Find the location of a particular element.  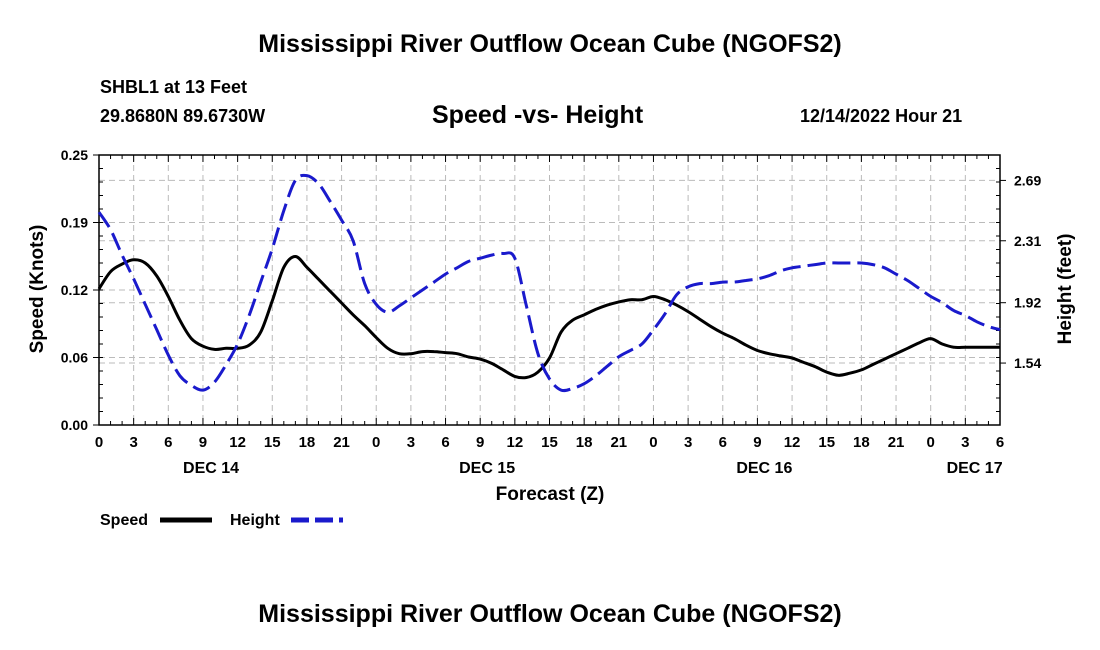

x-tick-labels: 0 3 6 9 12 15 18 21 0 3 6 9 12 15 18 21 0 3 6 9 12 15 18 21 0 3 6 is located at coordinates (549, 442).